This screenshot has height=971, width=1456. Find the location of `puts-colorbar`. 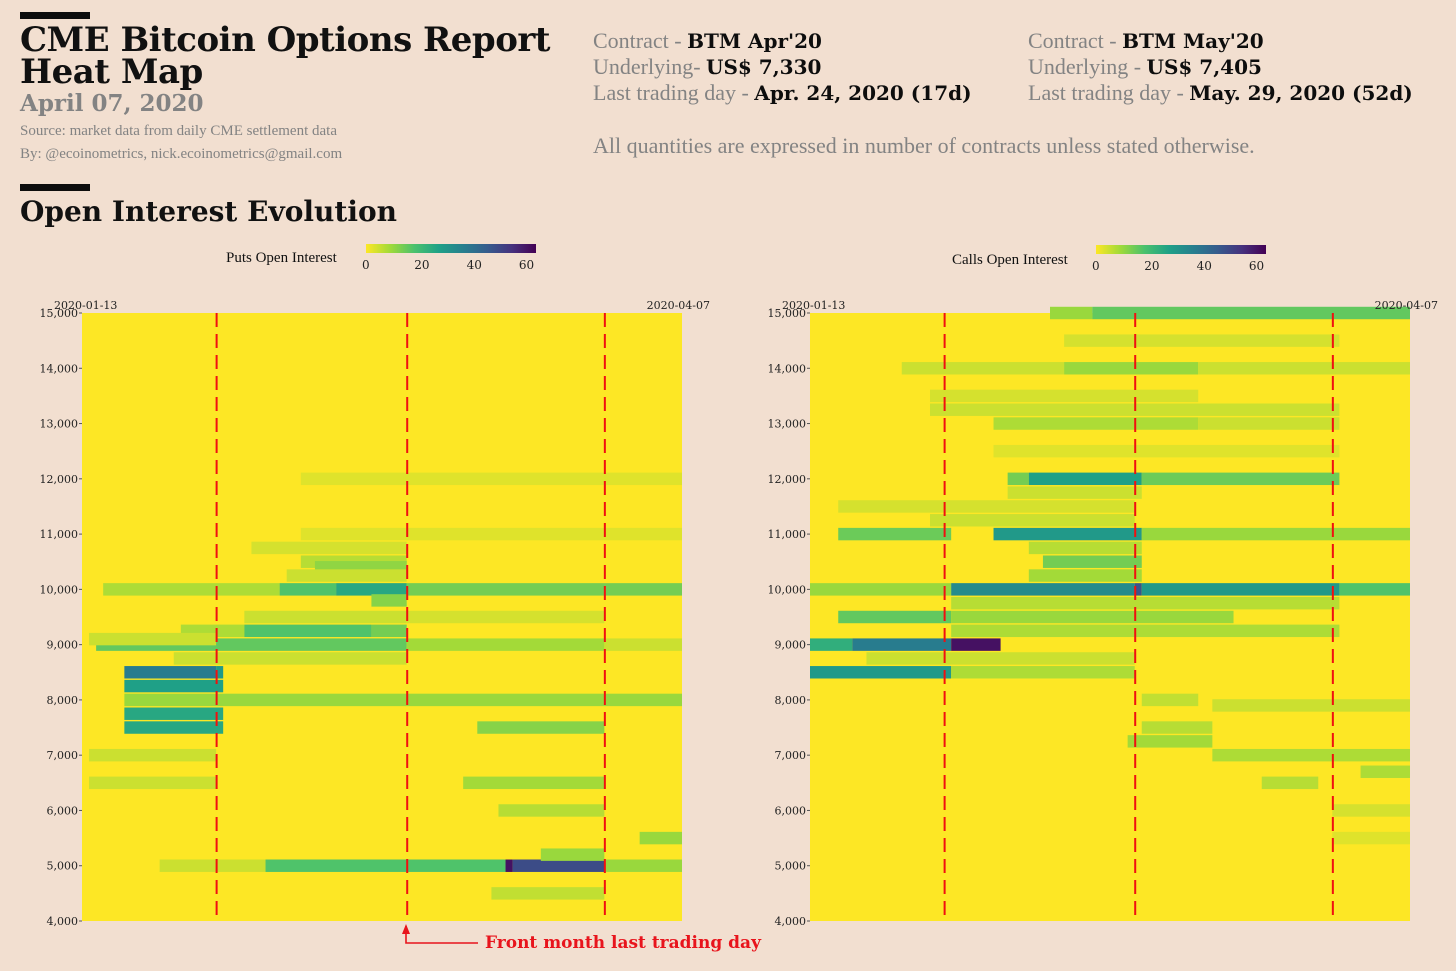

puts-colorbar is located at coordinates (451, 248).